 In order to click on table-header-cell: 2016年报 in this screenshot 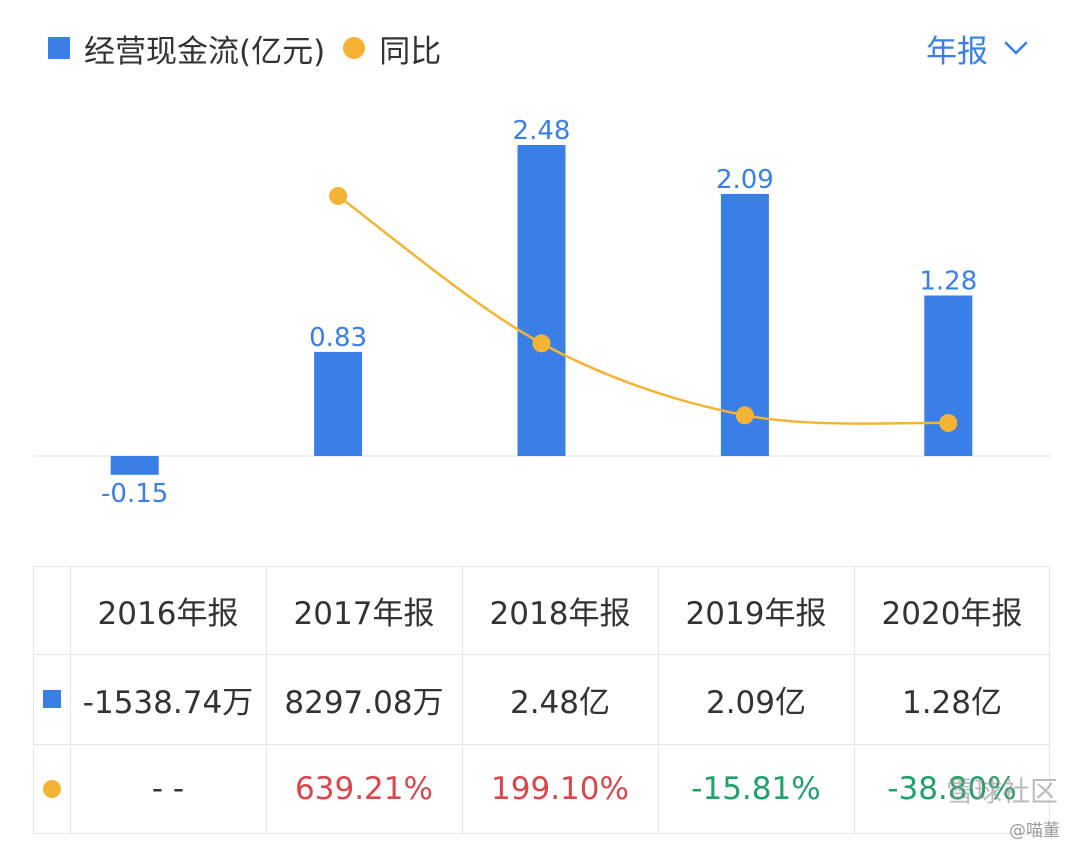, I will do `click(168, 613)`.